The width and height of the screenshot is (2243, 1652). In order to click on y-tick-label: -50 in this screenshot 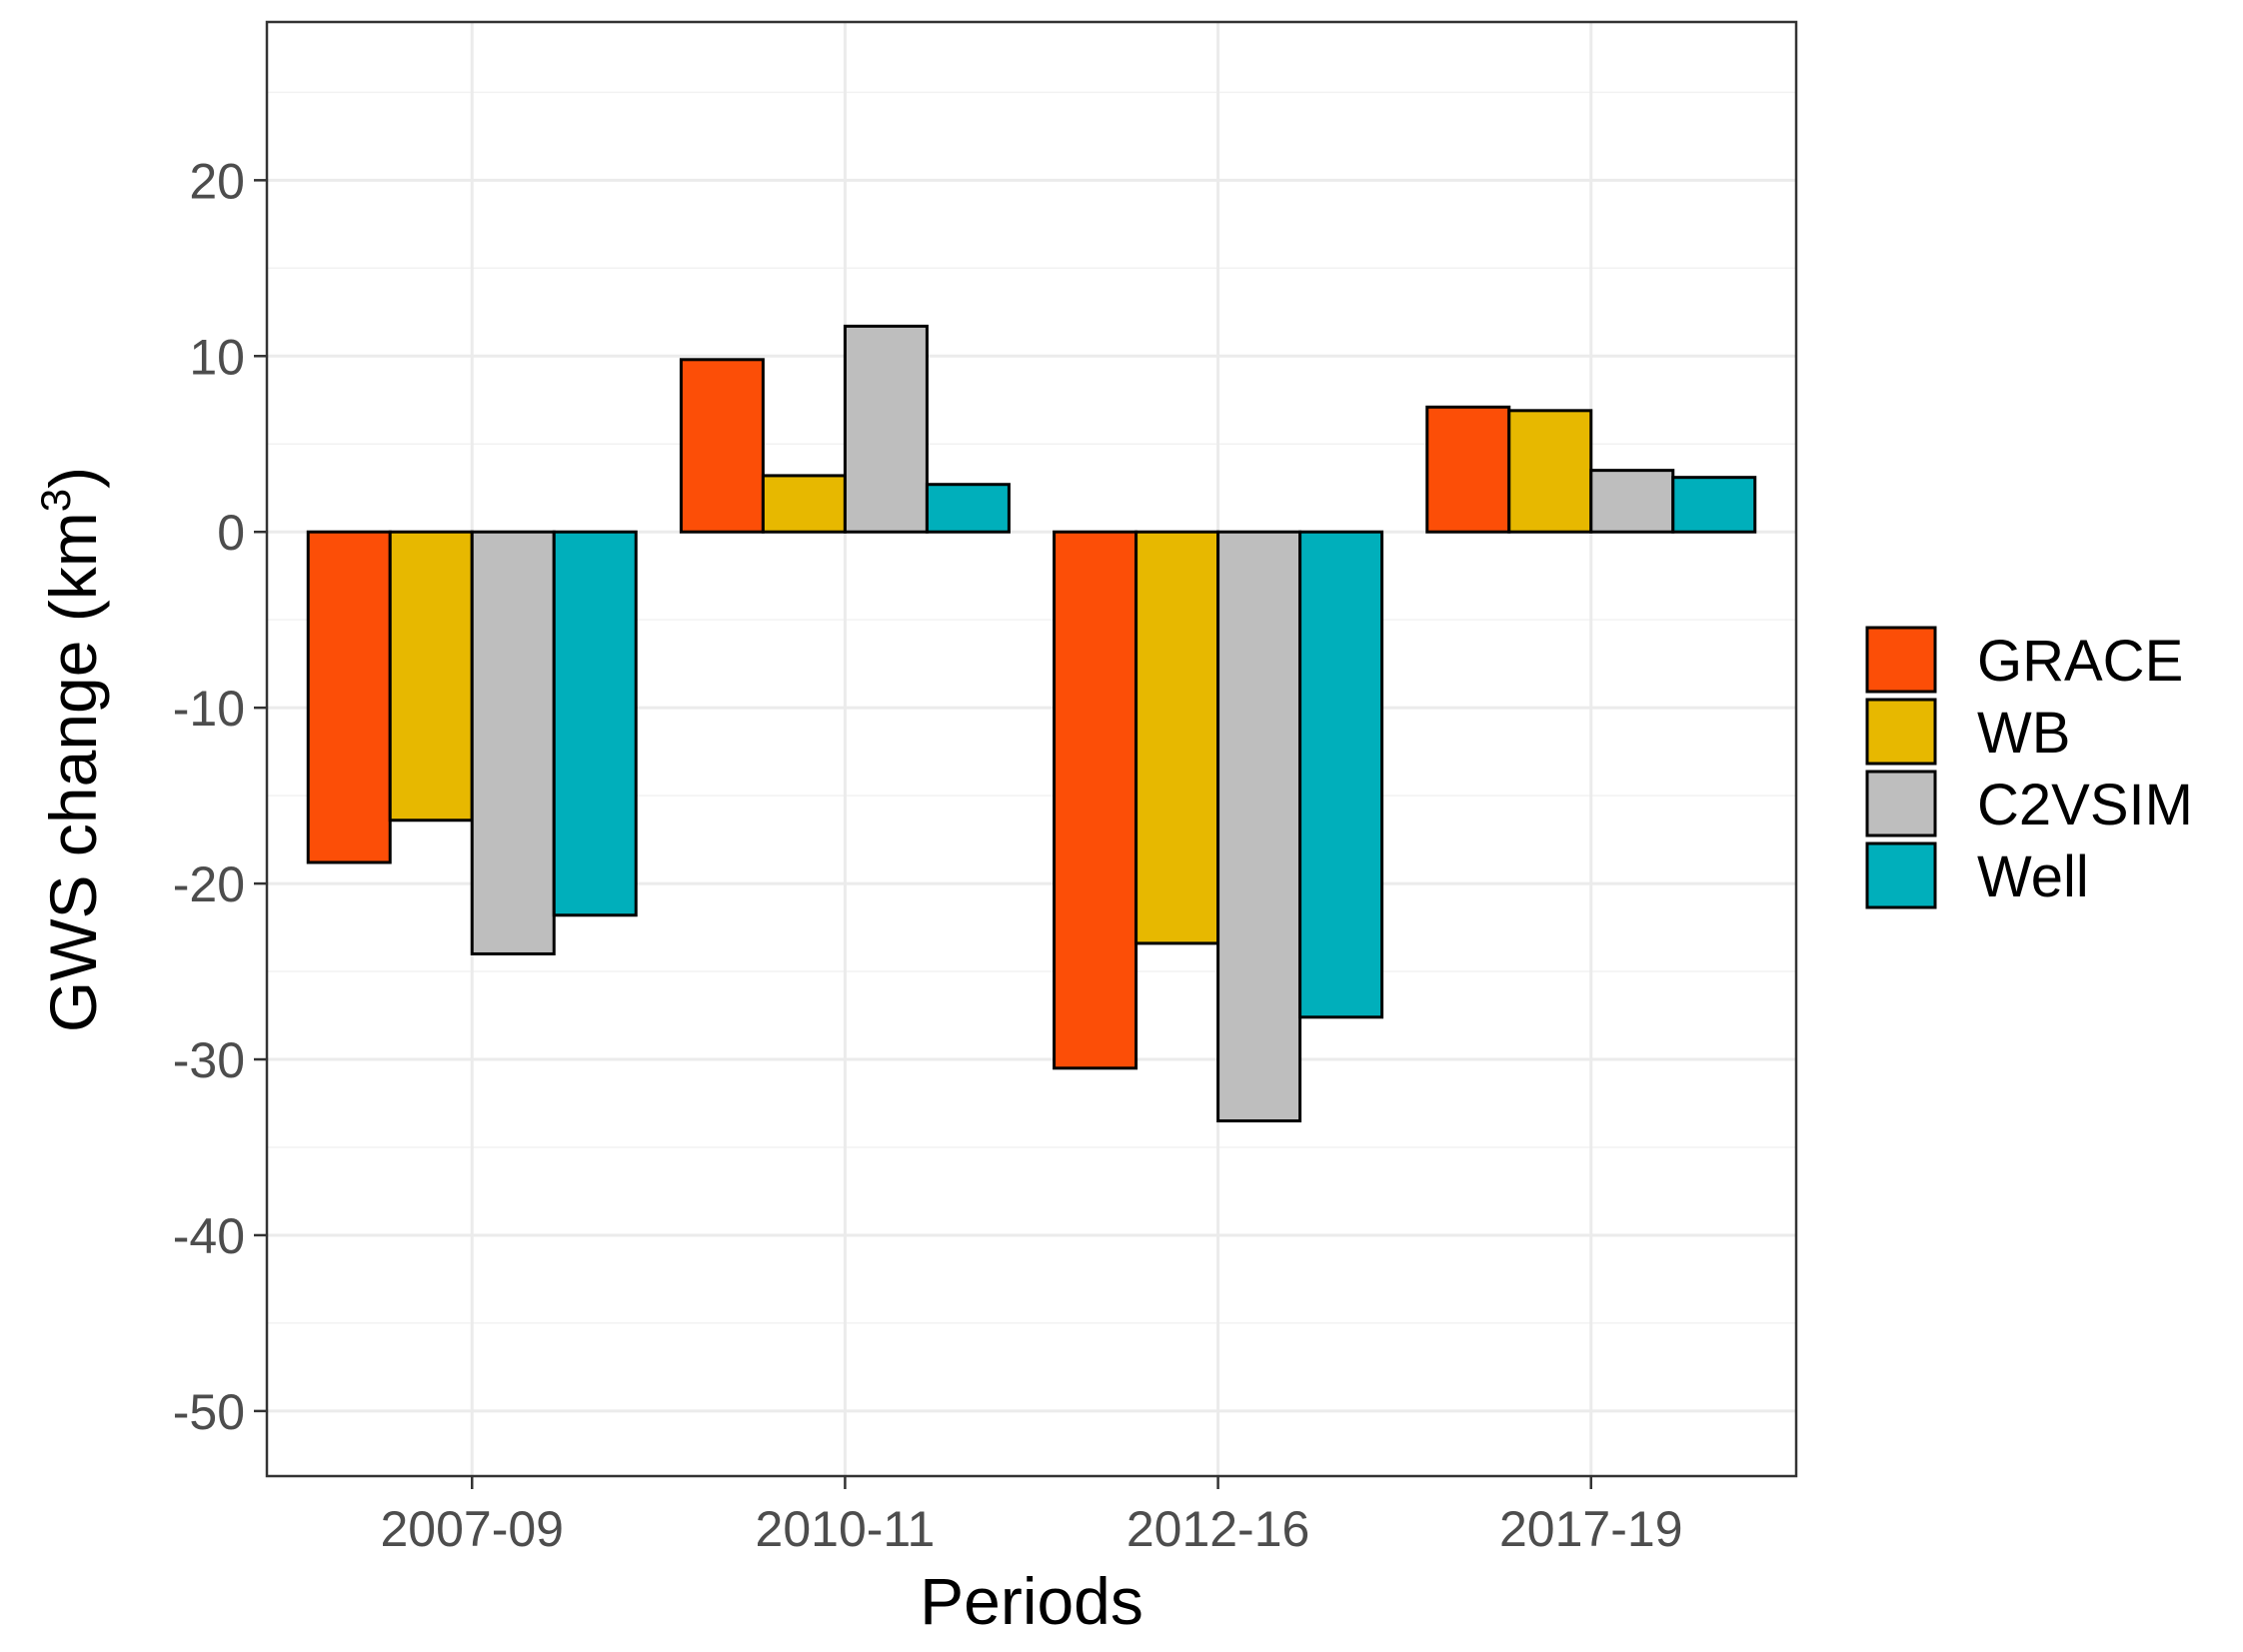, I will do `click(209, 1412)`.